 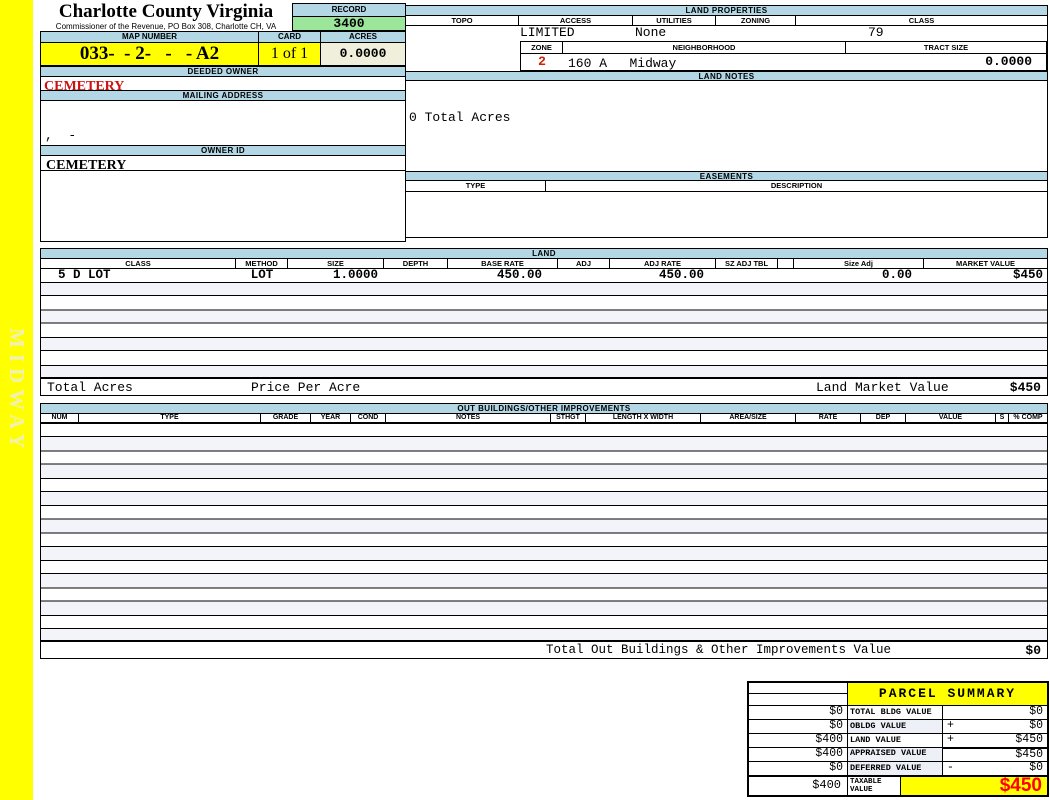 I want to click on card-value: 1 of 1, so click(x=290, y=54).